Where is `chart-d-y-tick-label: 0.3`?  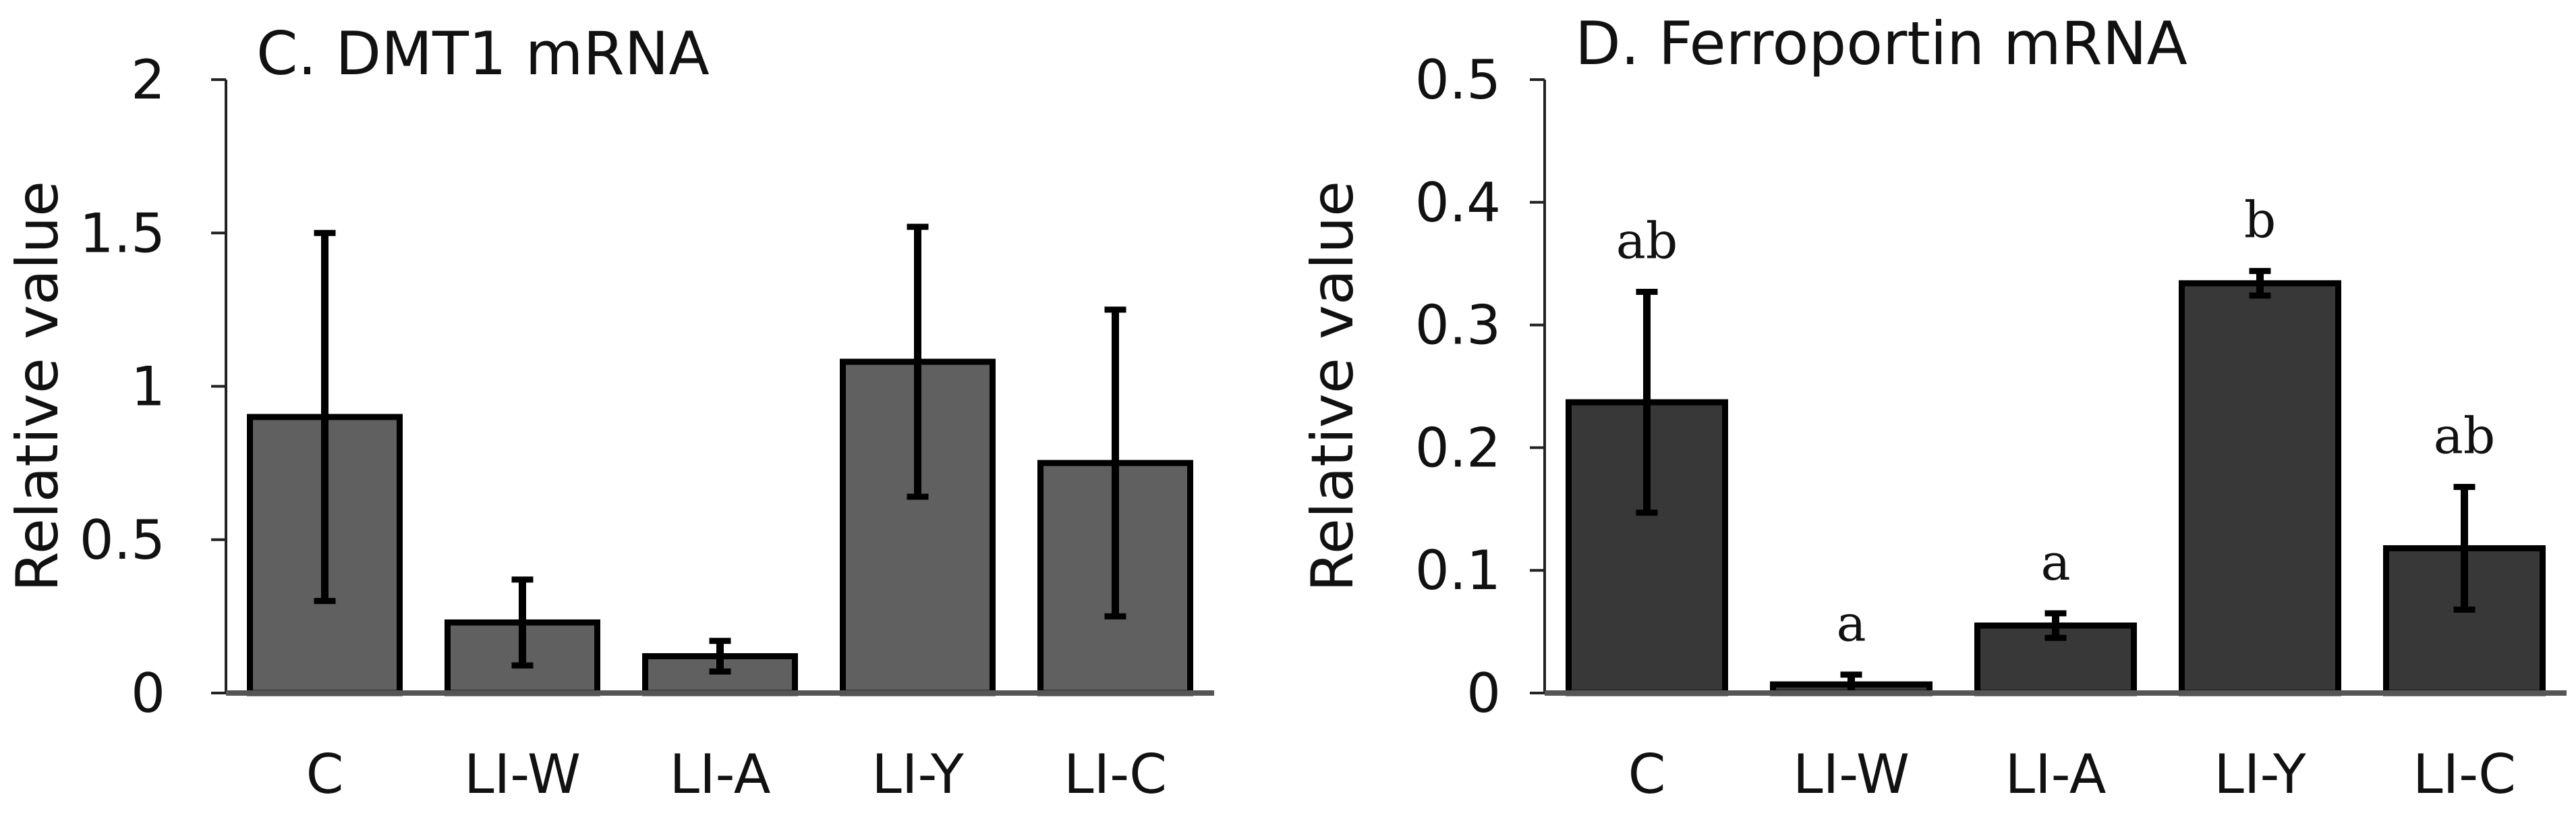
chart-d-y-tick-label: 0.3 is located at coordinates (1458, 325).